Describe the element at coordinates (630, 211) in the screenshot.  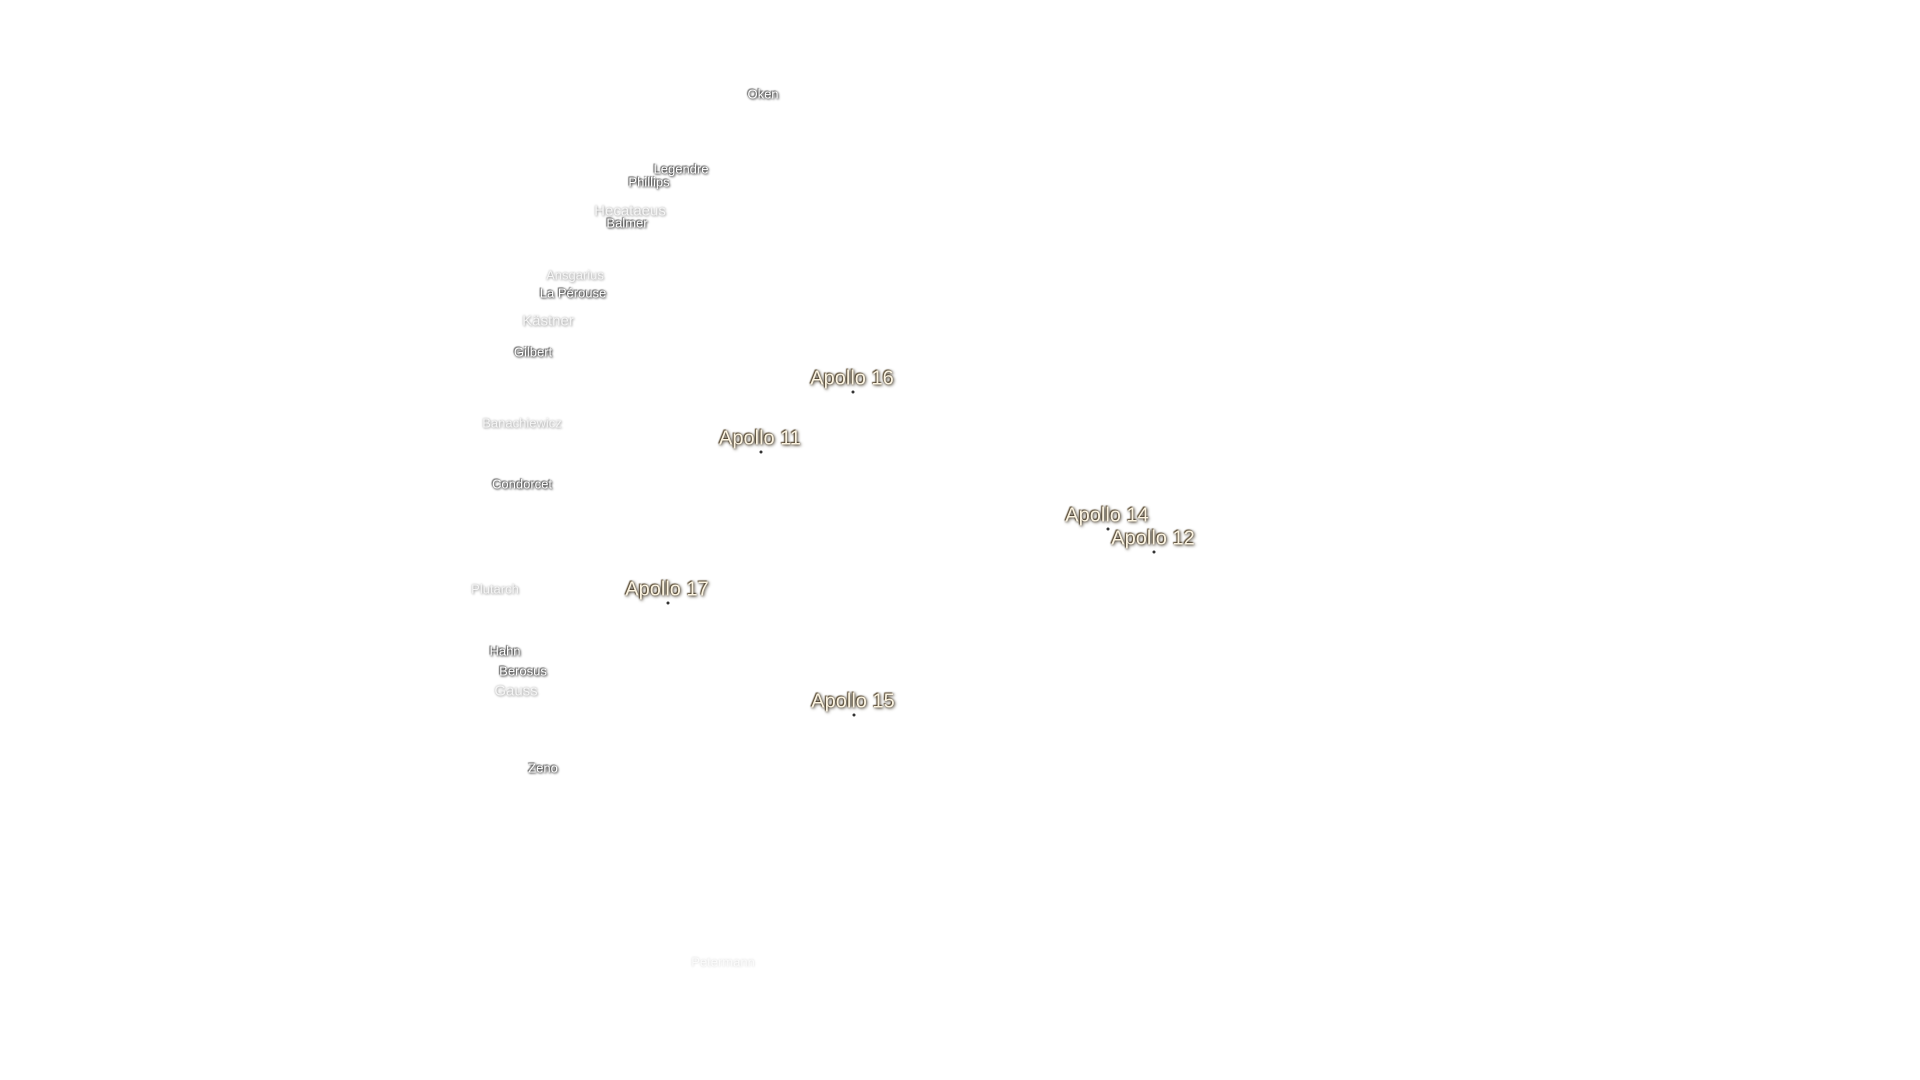
I see `crater-label: Hecataeus` at that location.